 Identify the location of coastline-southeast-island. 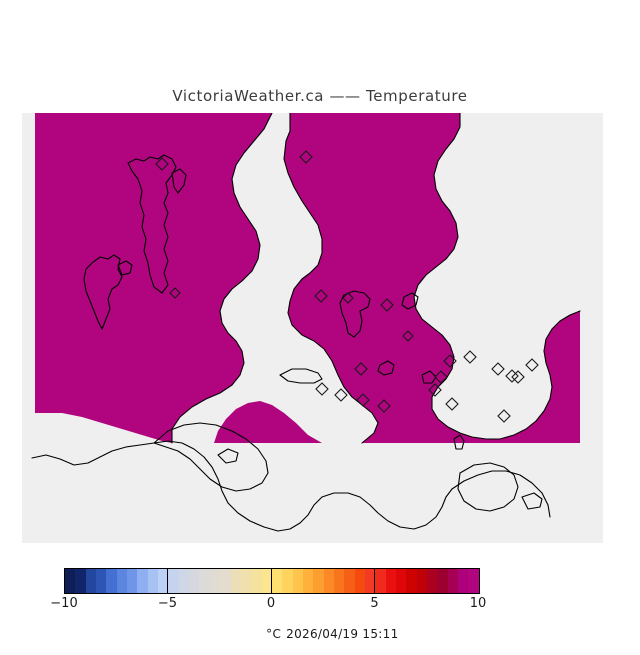
(488, 487).